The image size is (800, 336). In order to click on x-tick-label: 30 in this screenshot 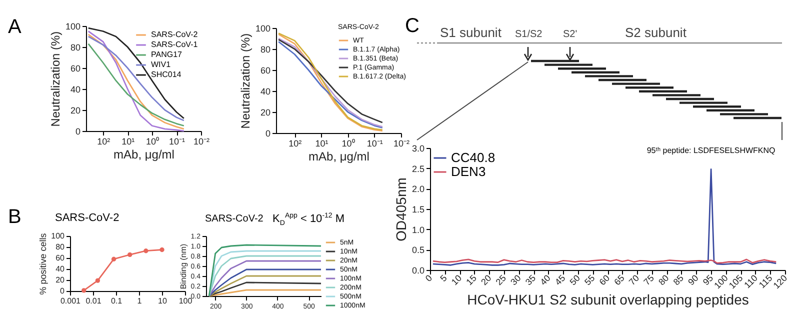, I will do `click(515, 280)`.